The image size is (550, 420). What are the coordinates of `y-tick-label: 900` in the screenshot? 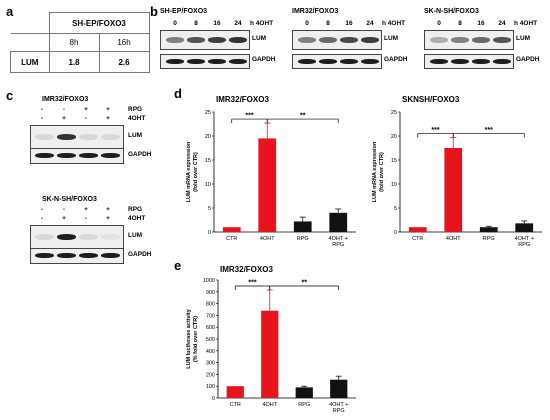 It's located at (210, 293).